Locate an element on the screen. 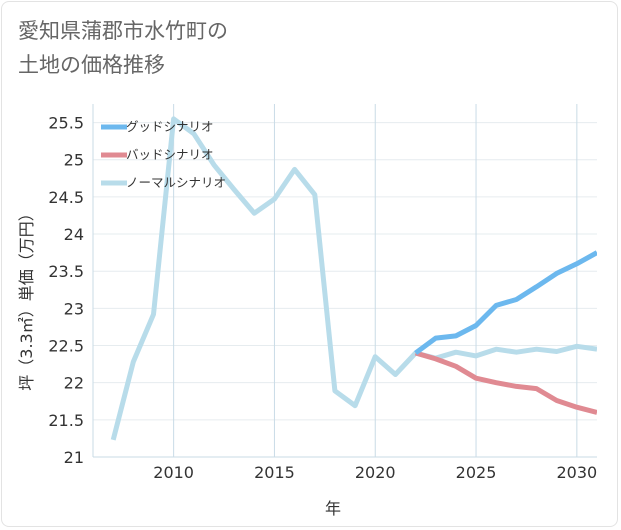  legend-label-1: バッドシナリオ is located at coordinates (170, 154).